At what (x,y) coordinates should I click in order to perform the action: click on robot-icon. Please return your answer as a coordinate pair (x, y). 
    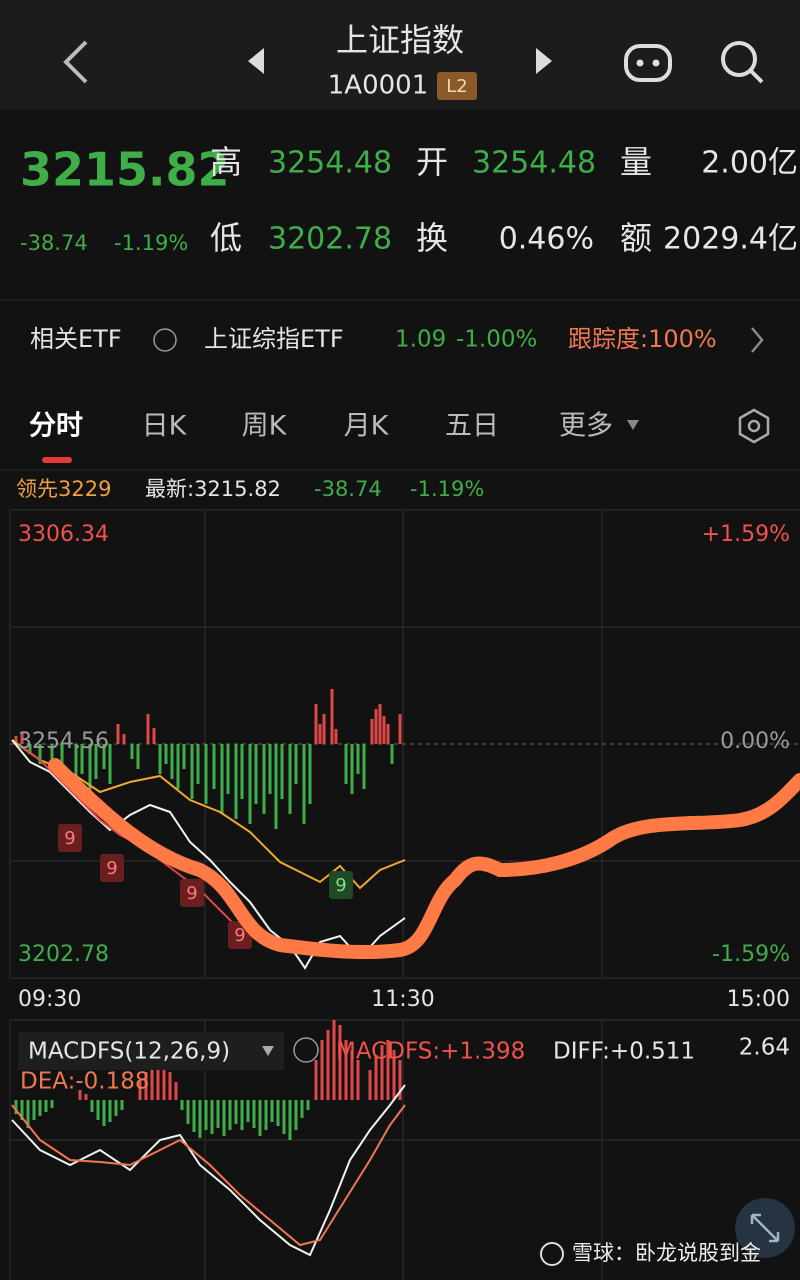
    Looking at the image, I should click on (648, 63).